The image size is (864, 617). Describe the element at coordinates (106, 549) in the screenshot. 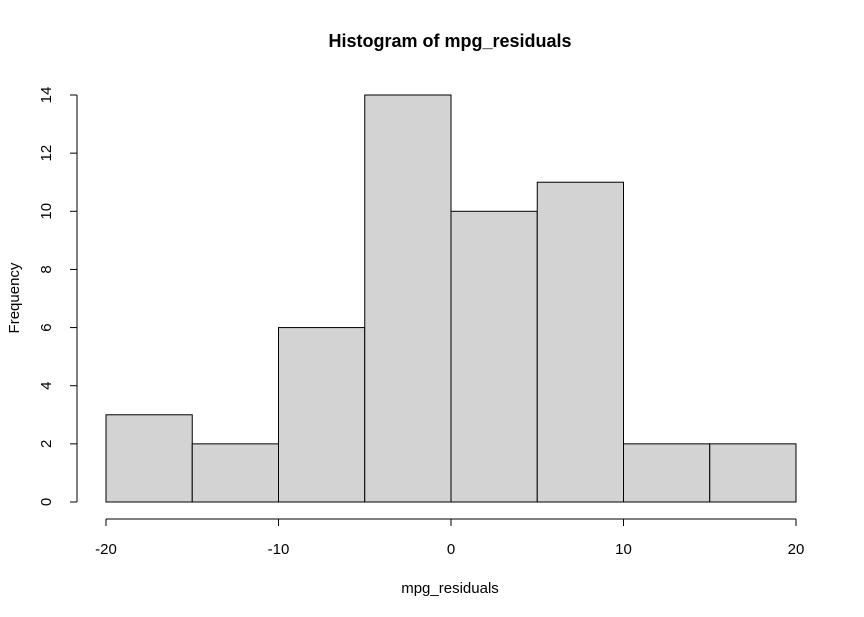

I see `x-tick-label: -20` at that location.